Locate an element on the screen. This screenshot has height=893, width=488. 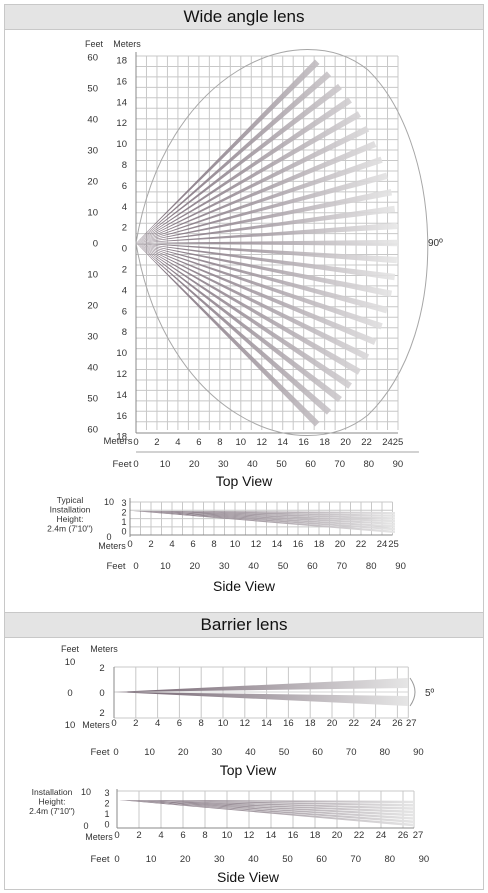
title-divider is located at coordinates (244, 29).